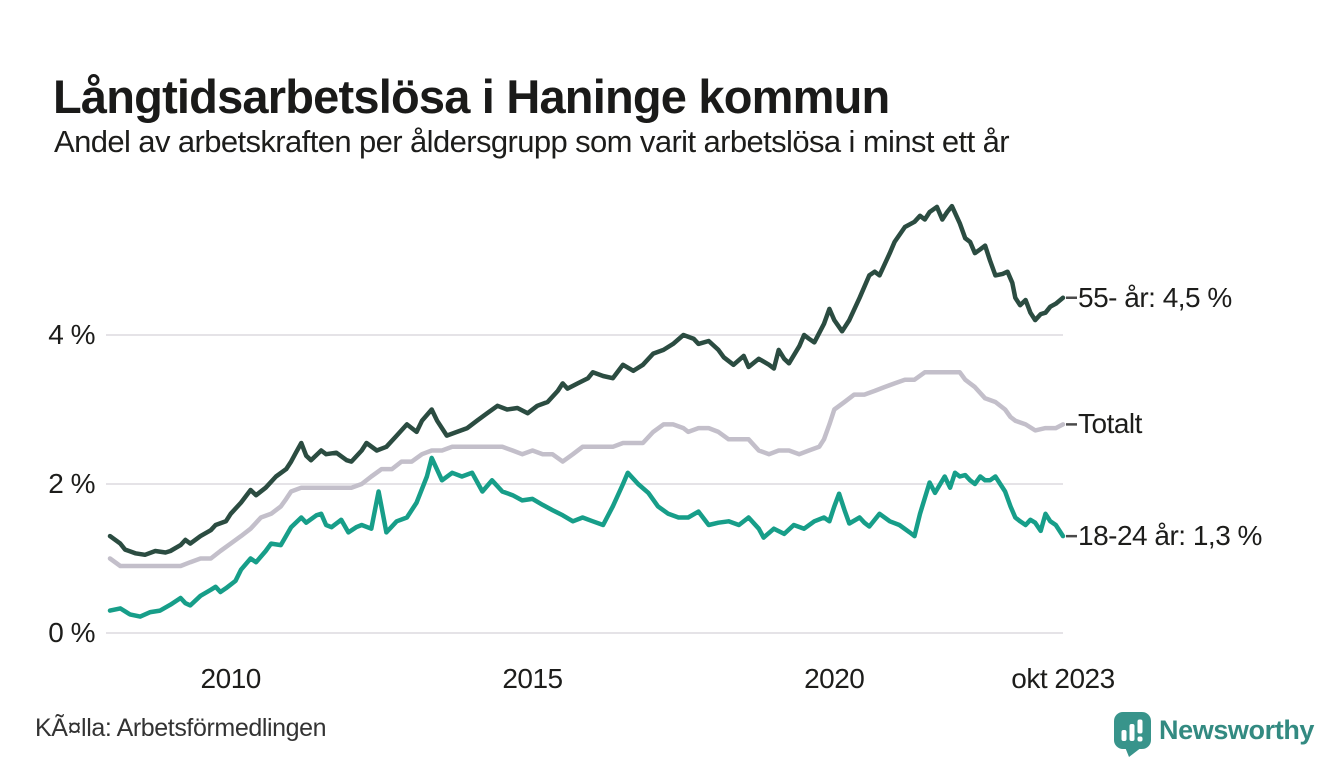 This screenshot has width=1340, height=780. Describe the element at coordinates (71, 334) in the screenshot. I see `y-axis-tick-label: 4 %` at that location.